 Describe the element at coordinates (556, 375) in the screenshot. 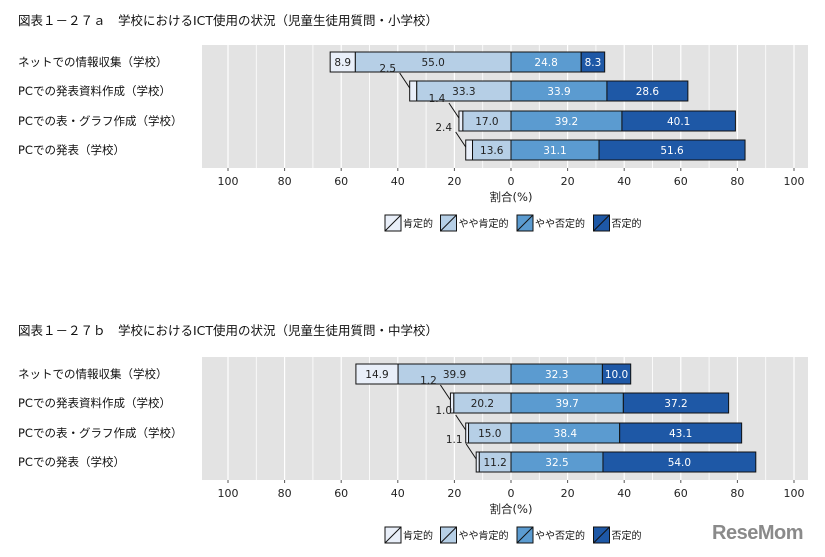

I see `data-label: 32.3` at that location.